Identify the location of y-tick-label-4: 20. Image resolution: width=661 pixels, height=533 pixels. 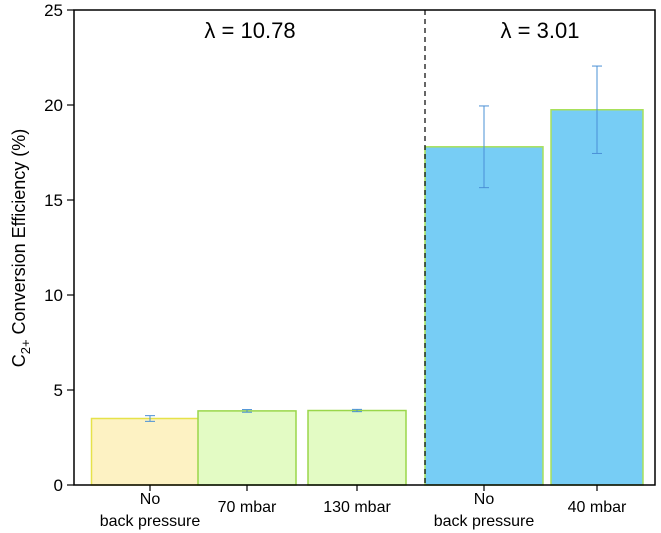
(53, 105).